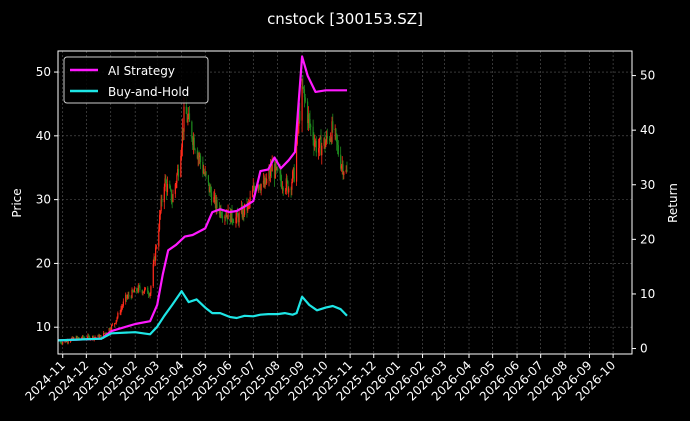  What do you see at coordinates (647, 130) in the screenshot?
I see `y2-tick-label: 40` at bounding box center [647, 130].